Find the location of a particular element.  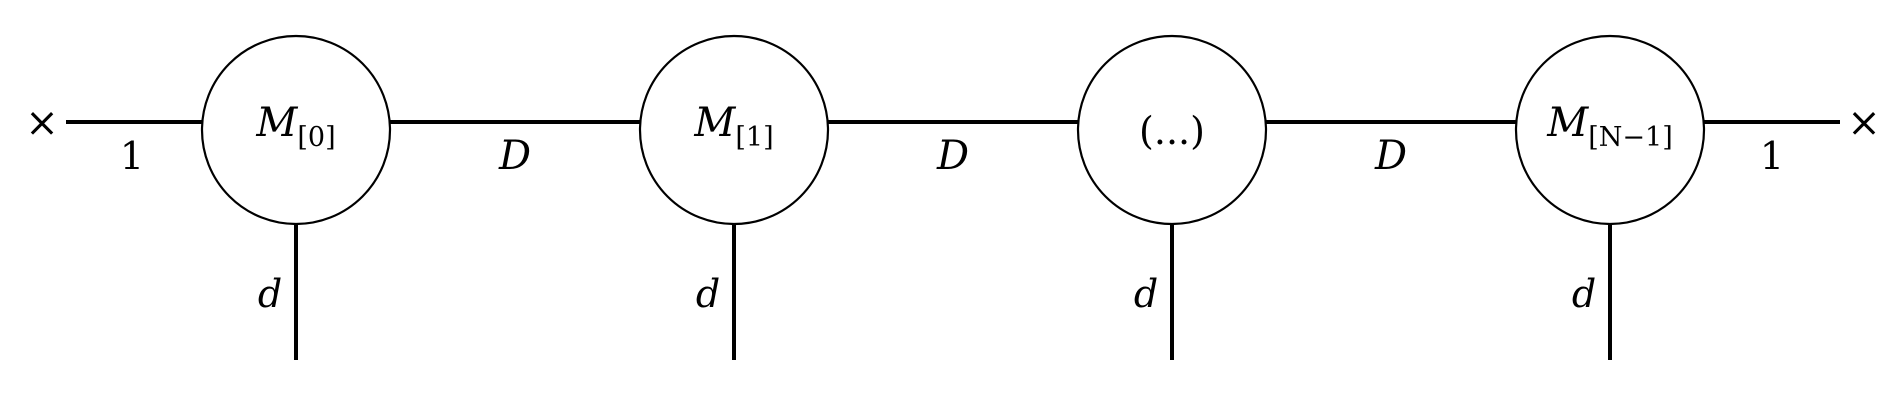

node-label-3-sub: [N−1] is located at coordinates (1630, 137).